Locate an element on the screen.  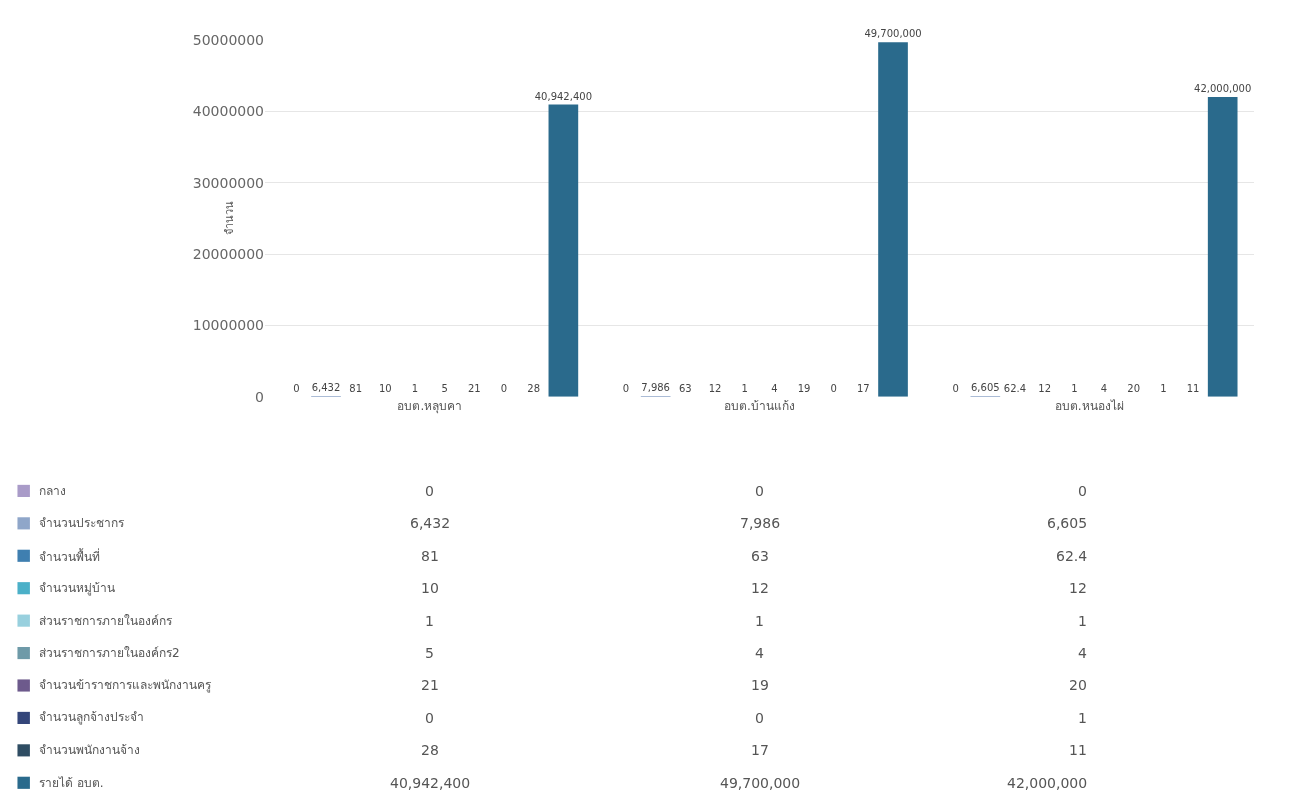
text: 17 is located at coordinates (863, 388).